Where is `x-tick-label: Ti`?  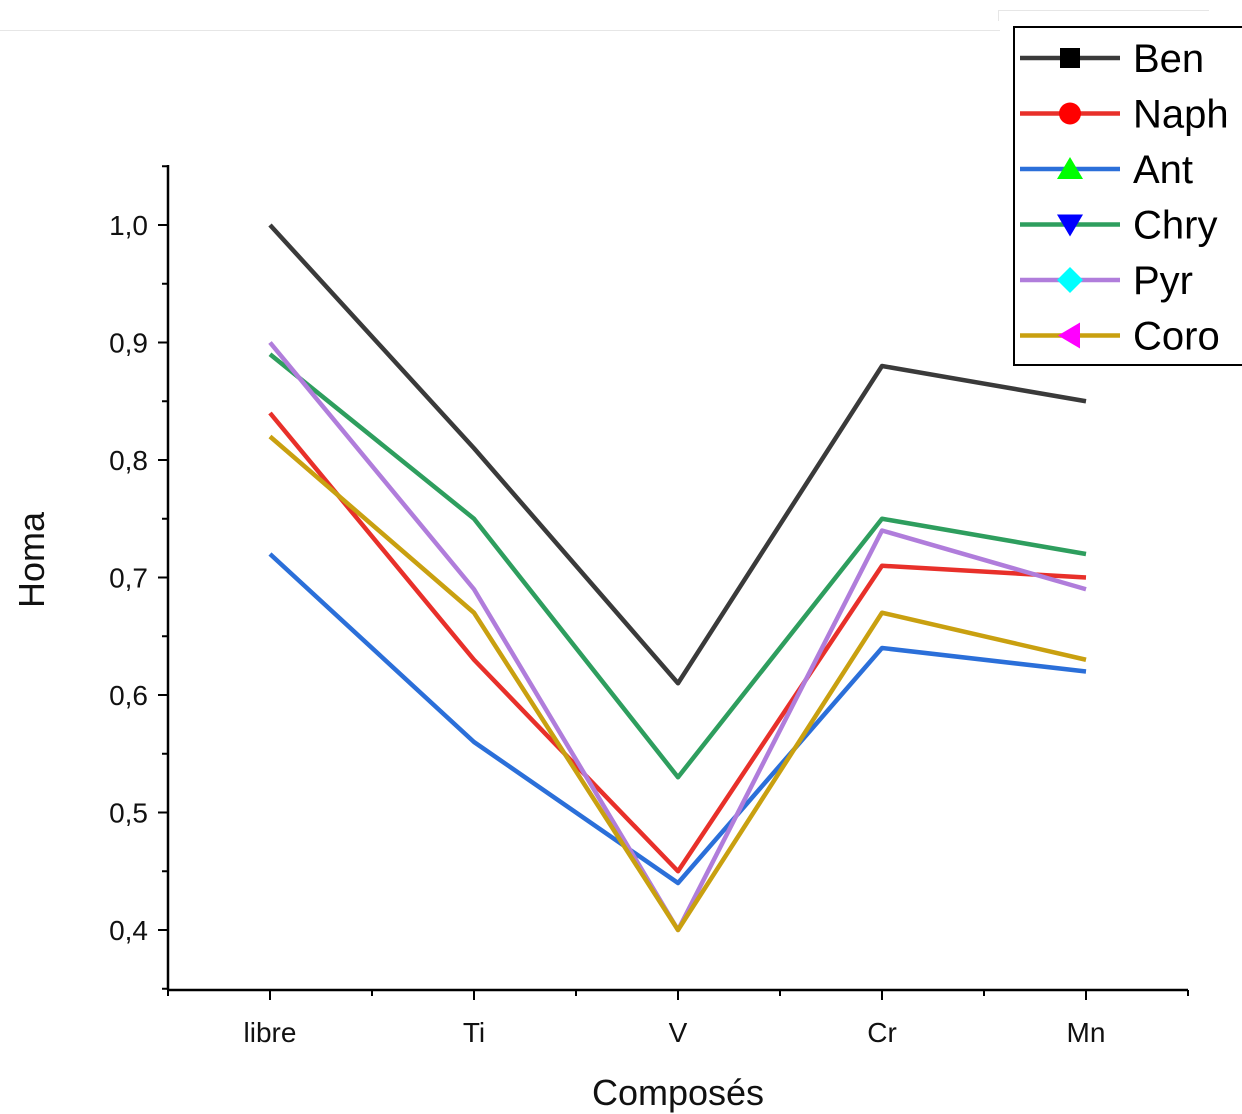 x-tick-label: Ti is located at coordinates (474, 1032).